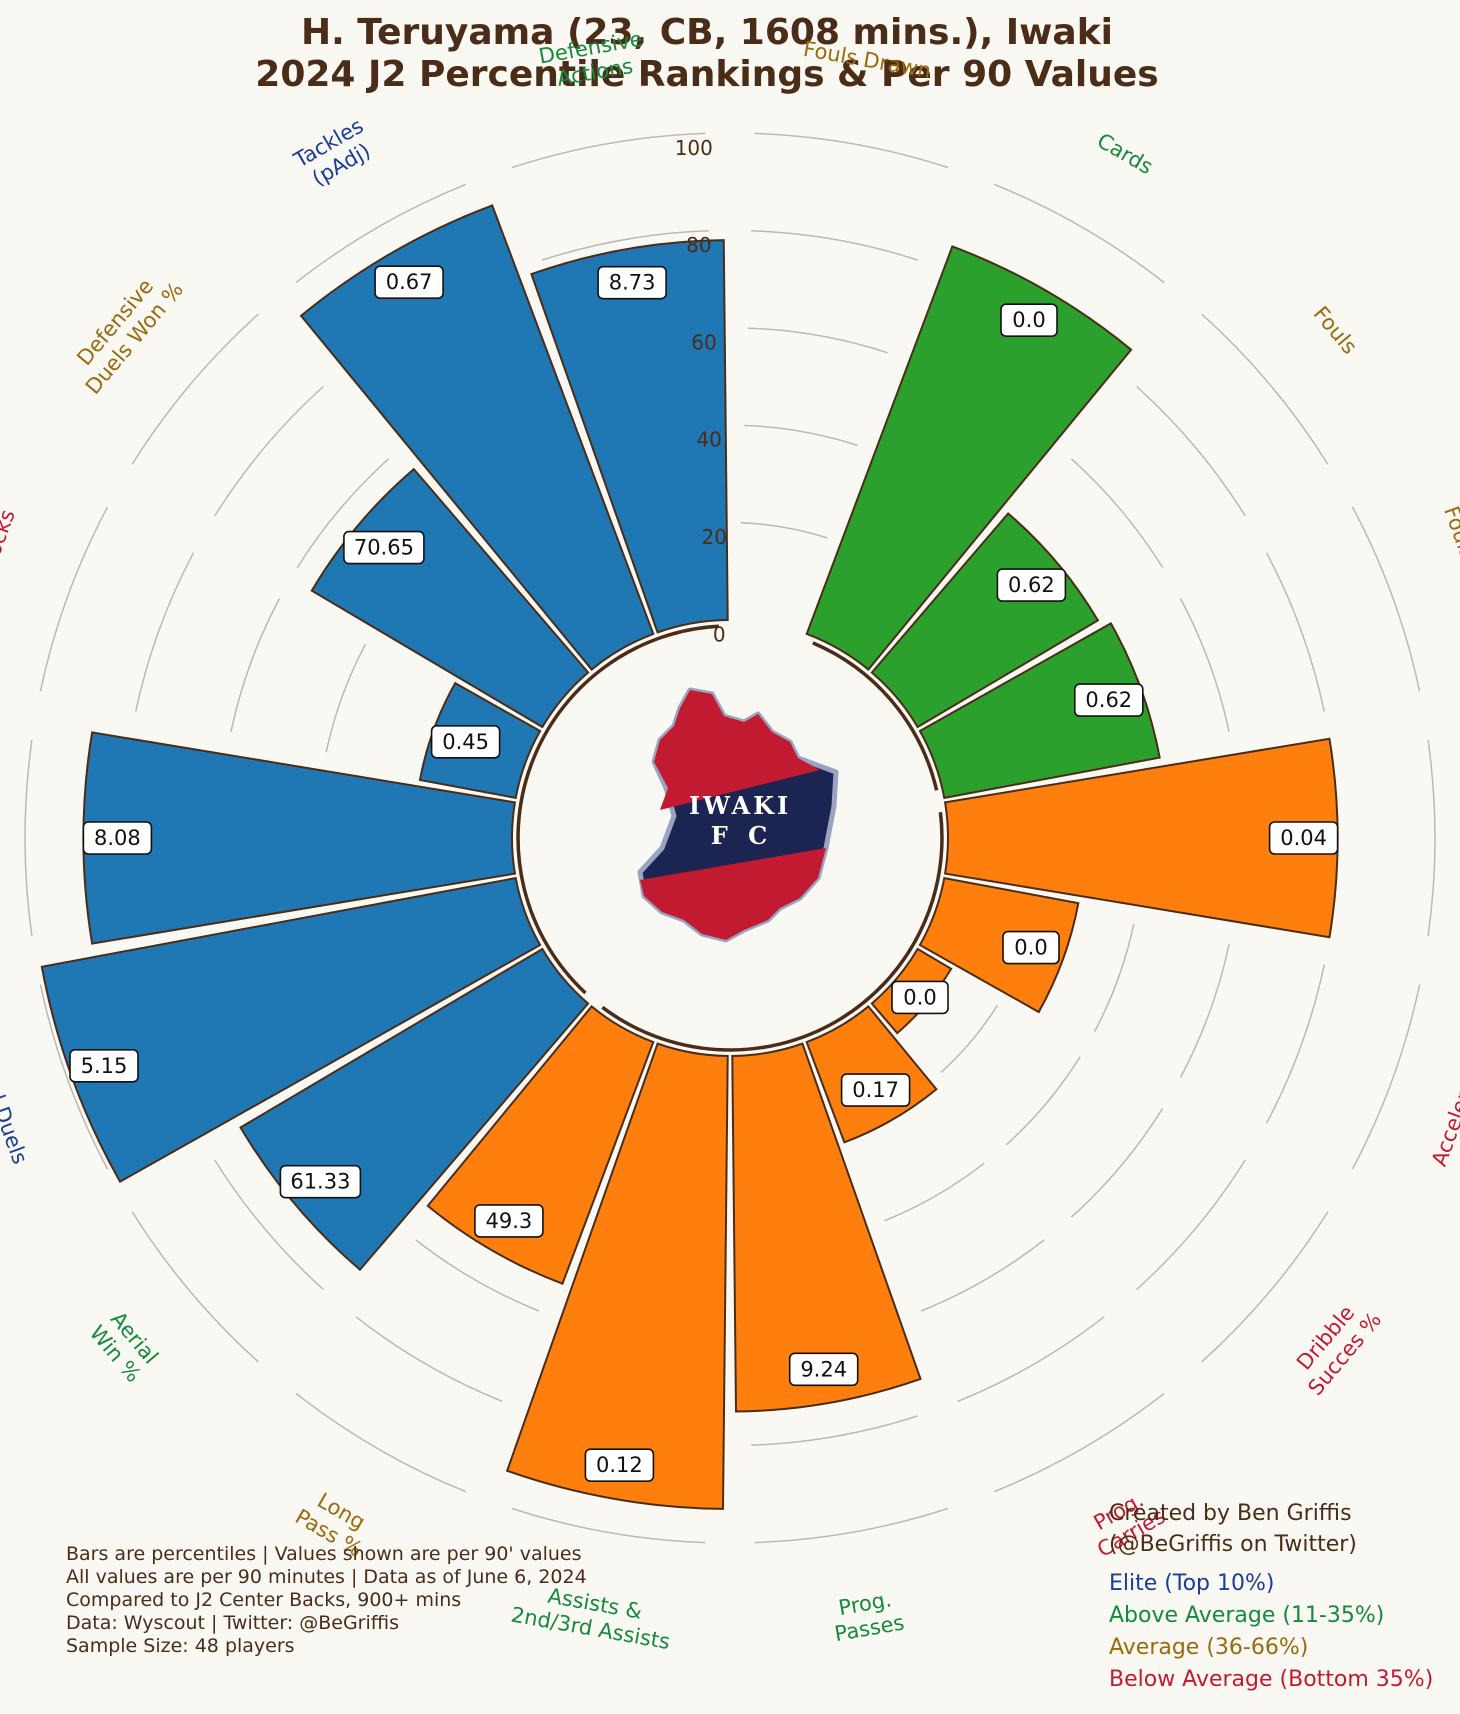 Image resolution: width=1460 pixels, height=1714 pixels. What do you see at coordinates (1109, 700) in the screenshot?
I see `value-label-4: 0.62` at bounding box center [1109, 700].